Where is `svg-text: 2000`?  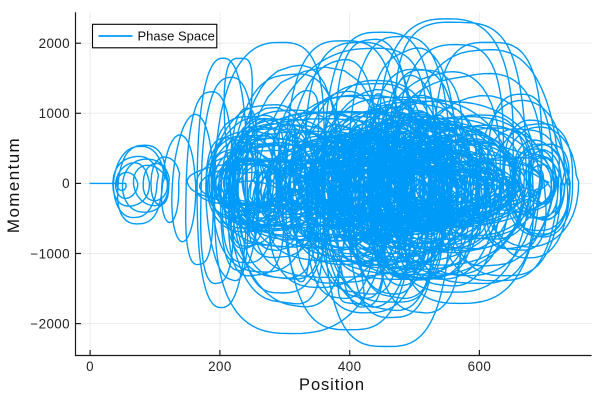
svg-text: 2000 is located at coordinates (54, 43).